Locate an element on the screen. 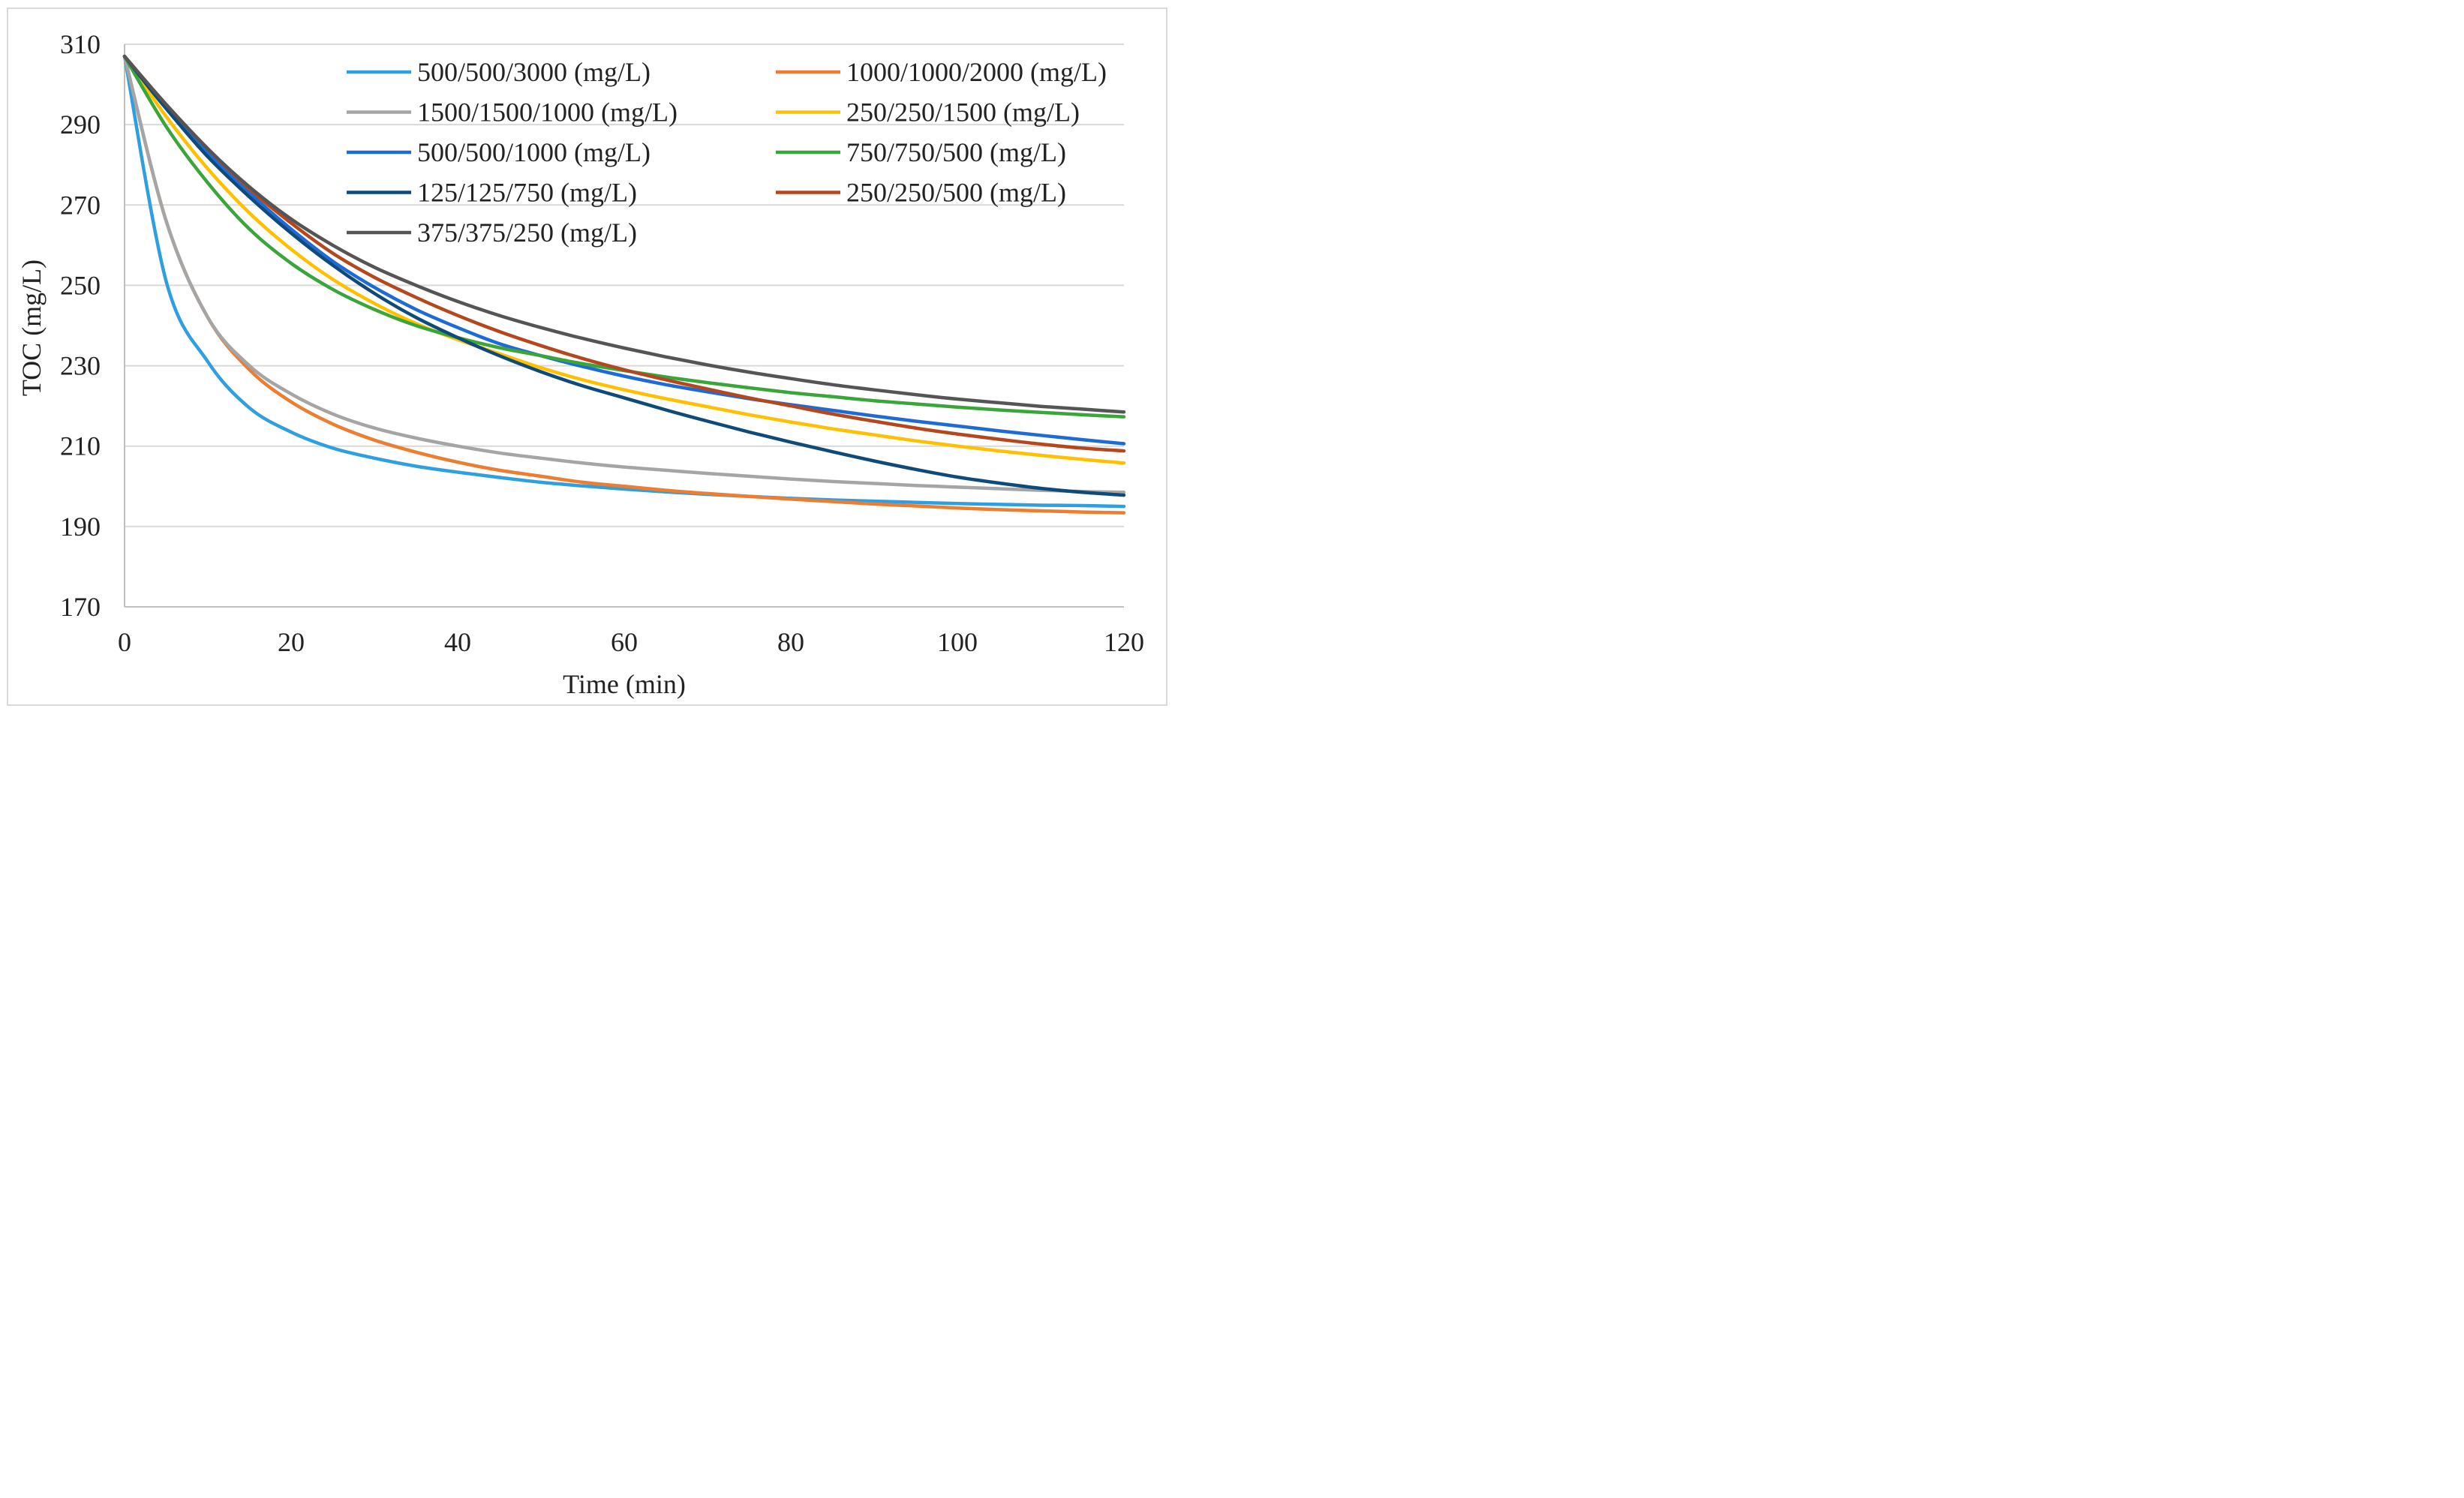 The width and height of the screenshot is (2464, 1498). legend-label: 250/250/1500 (mg/L) is located at coordinates (963, 113).